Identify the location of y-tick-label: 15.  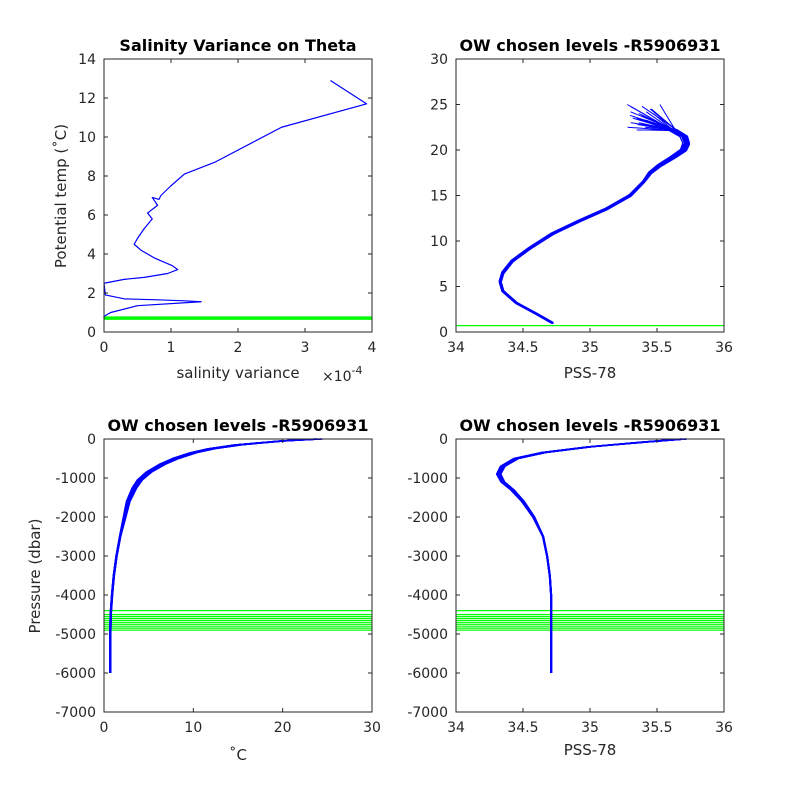
(439, 197).